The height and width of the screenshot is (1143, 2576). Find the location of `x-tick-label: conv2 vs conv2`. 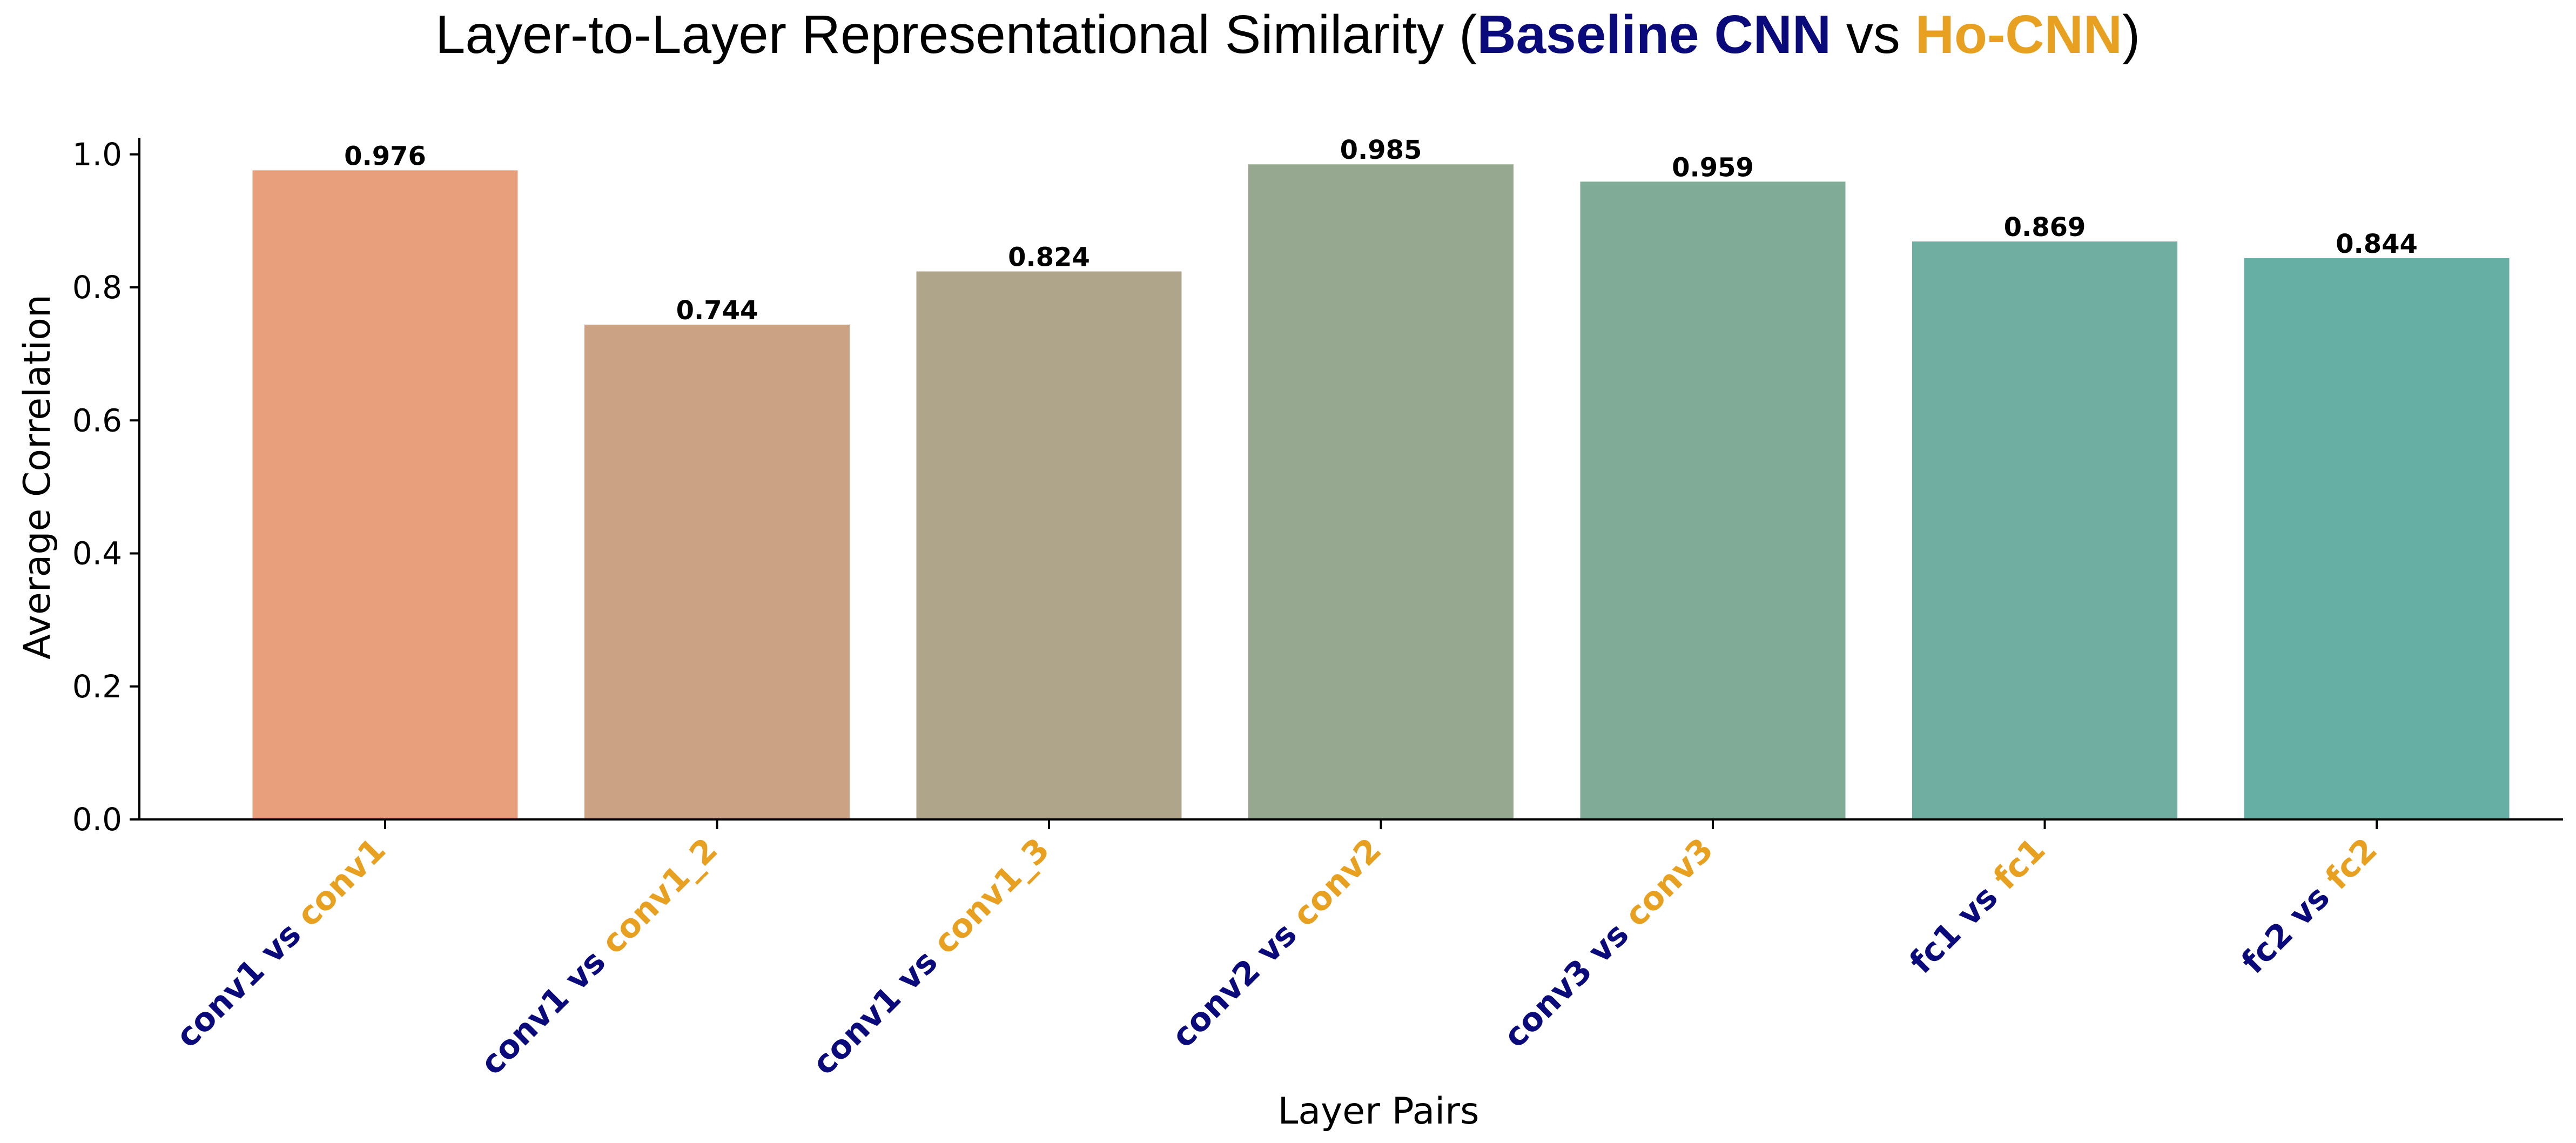

x-tick-label: conv2 vs conv2 is located at coordinates (1277, 943).